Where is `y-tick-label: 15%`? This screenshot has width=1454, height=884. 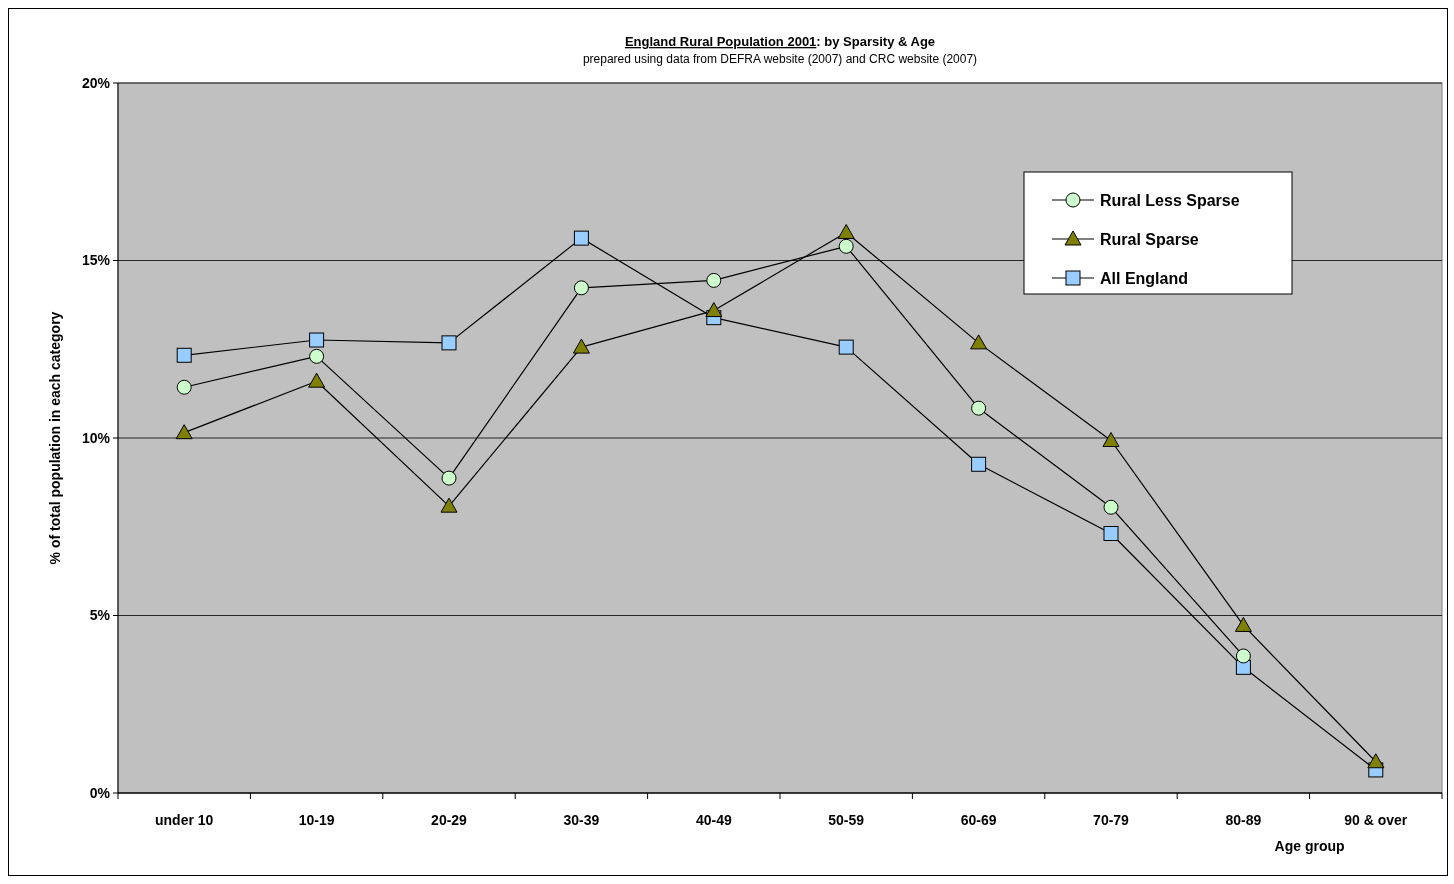
y-tick-label: 15% is located at coordinates (96, 260).